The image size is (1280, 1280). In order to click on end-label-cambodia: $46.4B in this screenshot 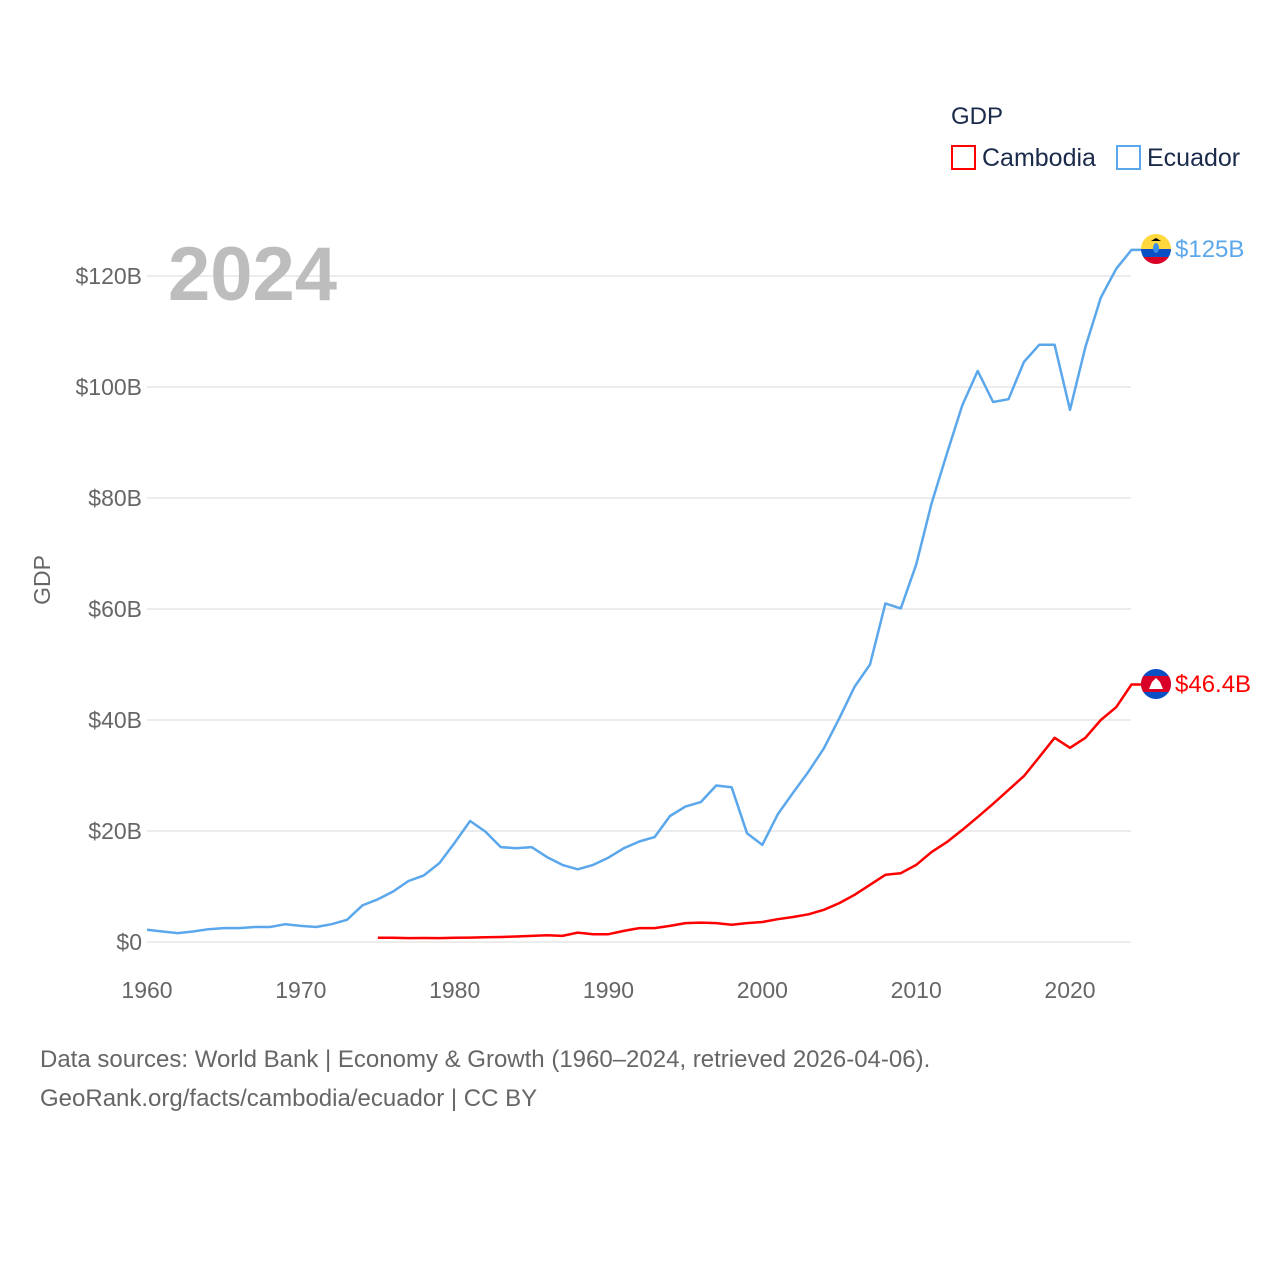, I will do `click(1213, 684)`.